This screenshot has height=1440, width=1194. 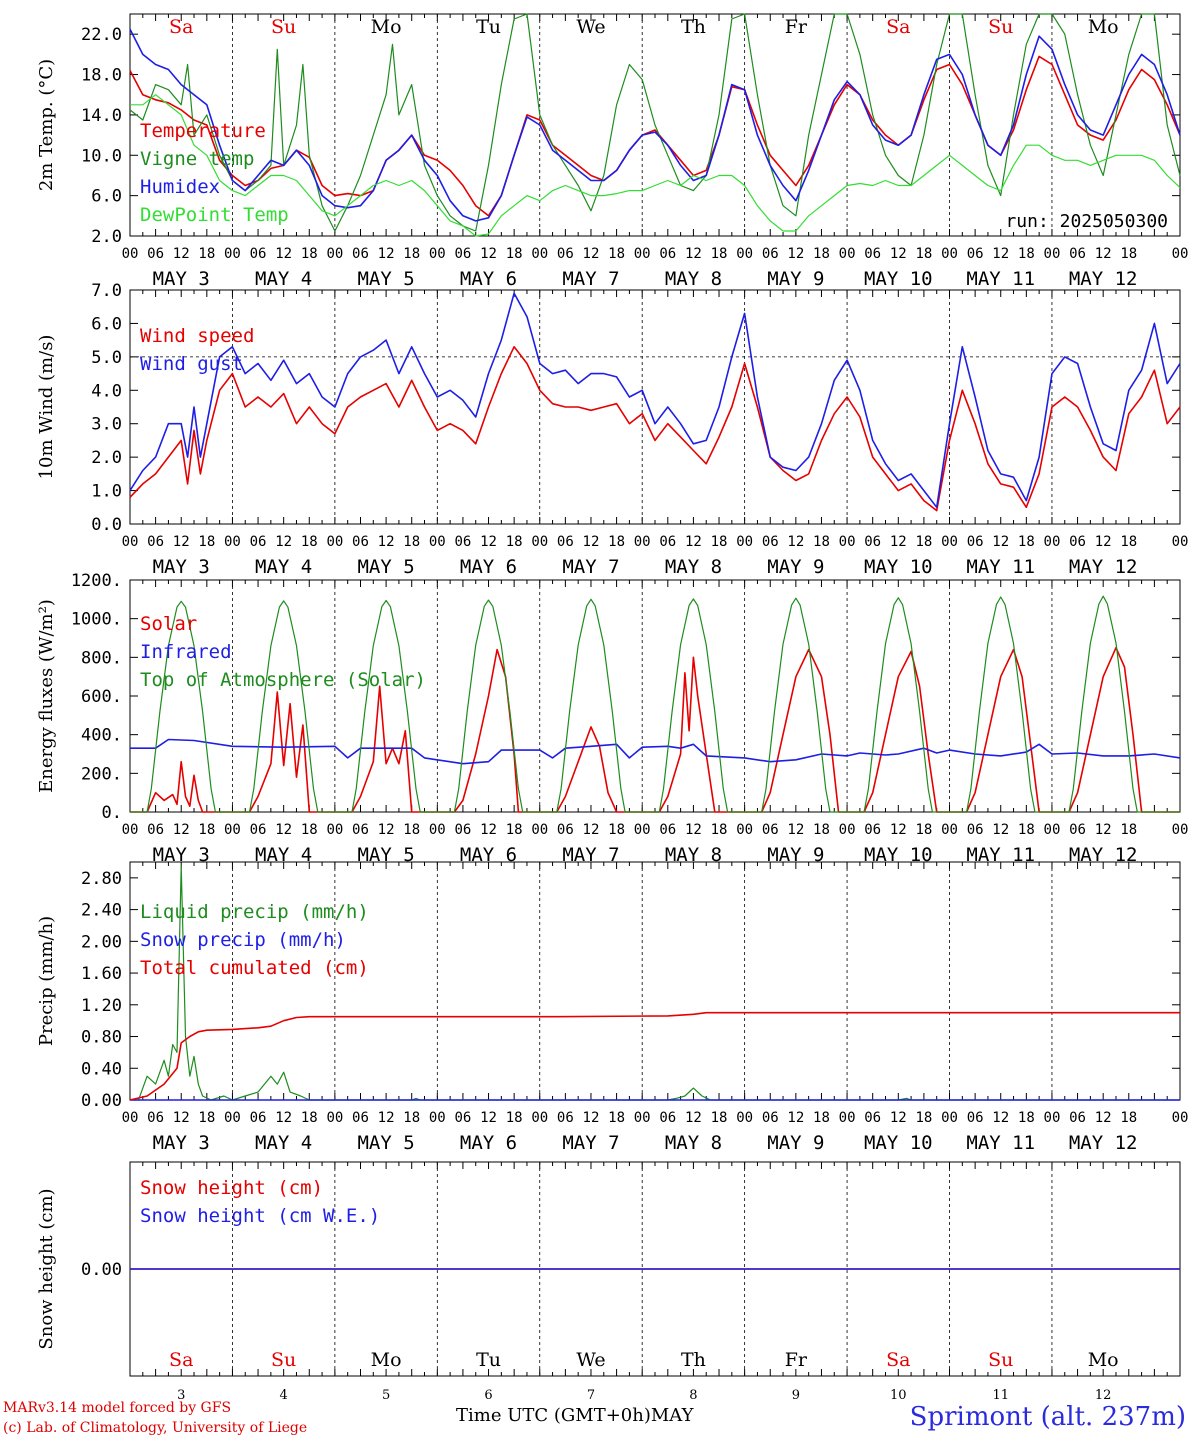 What do you see at coordinates (795, 1143) in the screenshot?
I see `precip-date-label: MAY 9` at bounding box center [795, 1143].